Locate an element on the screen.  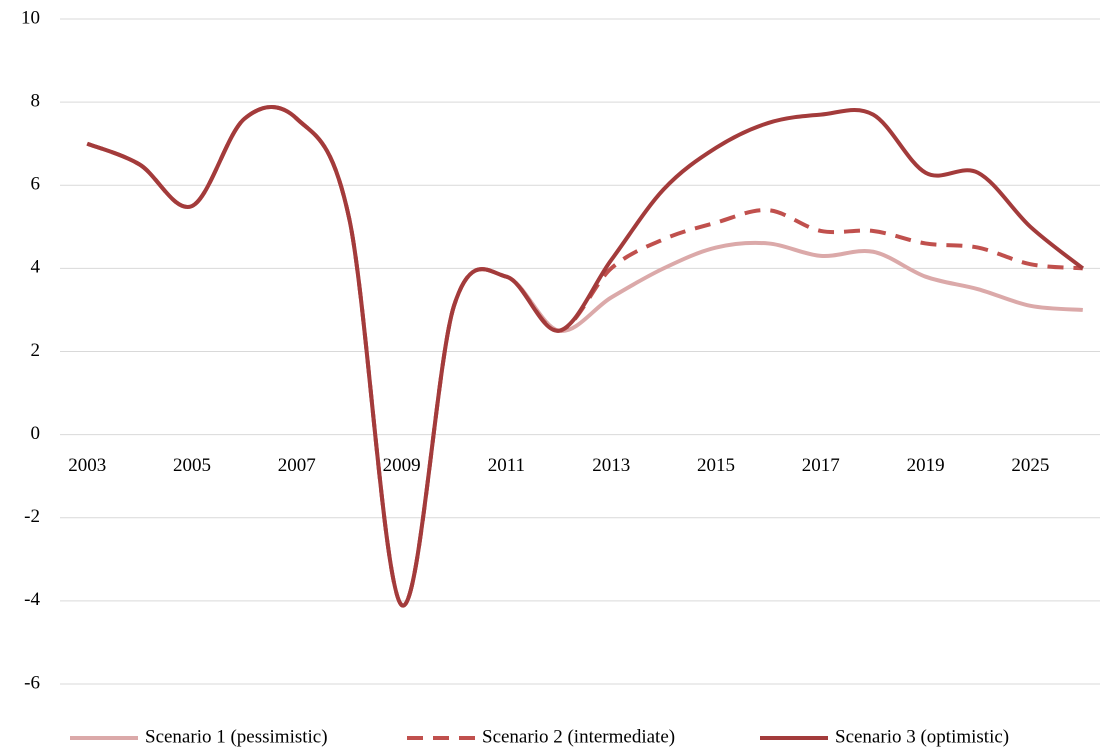
x-tick-label: 2025 is located at coordinates (1030, 465).